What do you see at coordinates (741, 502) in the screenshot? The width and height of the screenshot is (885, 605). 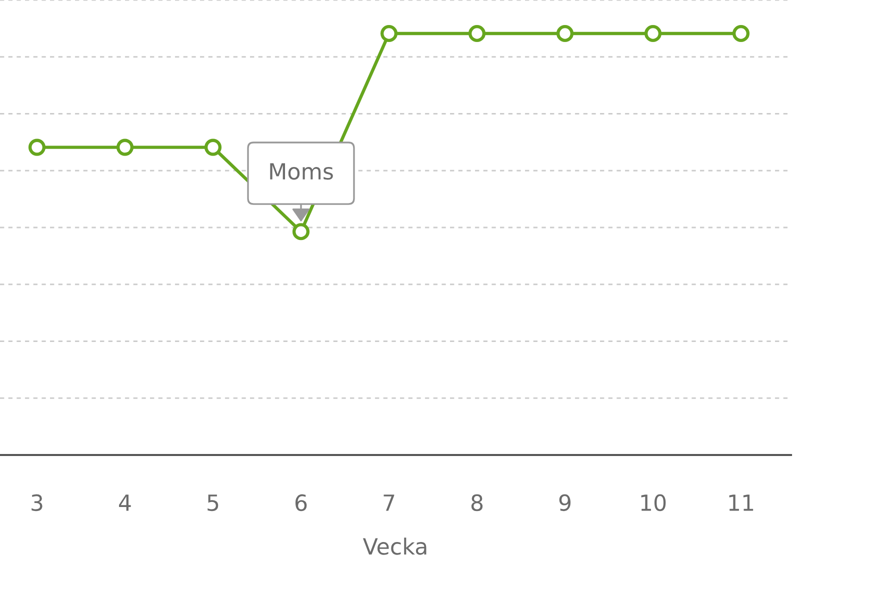 I see `x-tick-label: 11` at bounding box center [741, 502].